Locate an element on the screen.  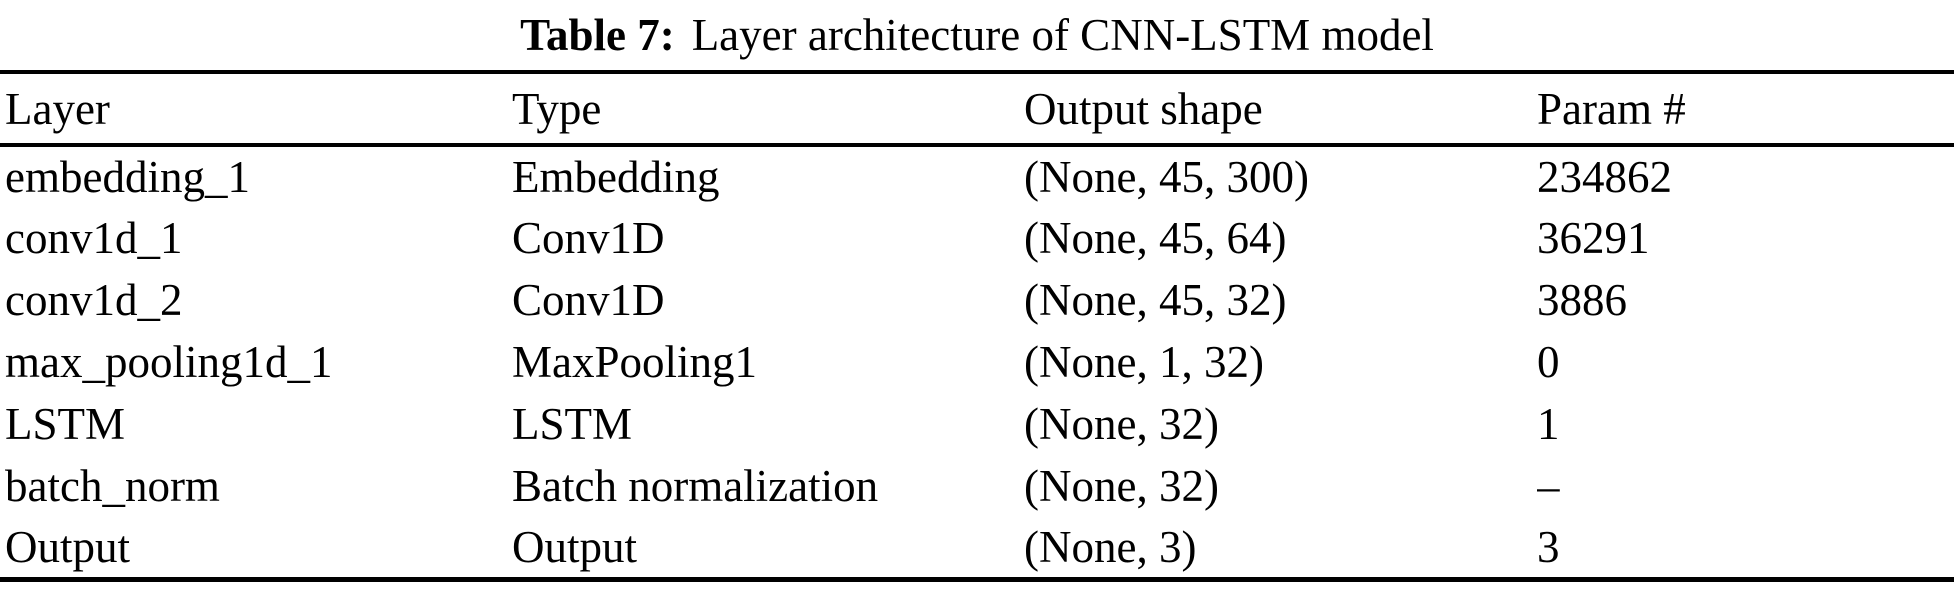
cell-output-shape: (None, 45, 32) is located at coordinates (1155, 300).